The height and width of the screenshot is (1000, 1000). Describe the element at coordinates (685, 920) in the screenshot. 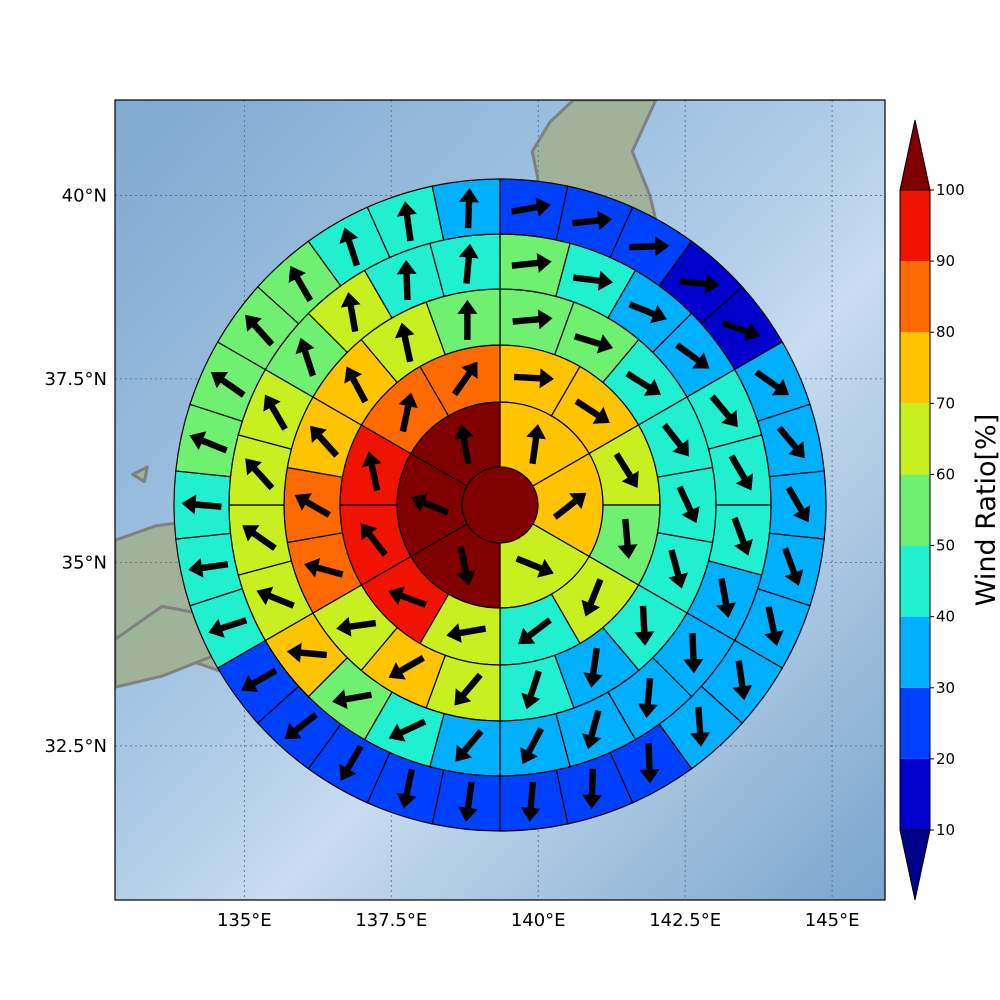

I see `lon-tick-label: 142.5°E` at that location.